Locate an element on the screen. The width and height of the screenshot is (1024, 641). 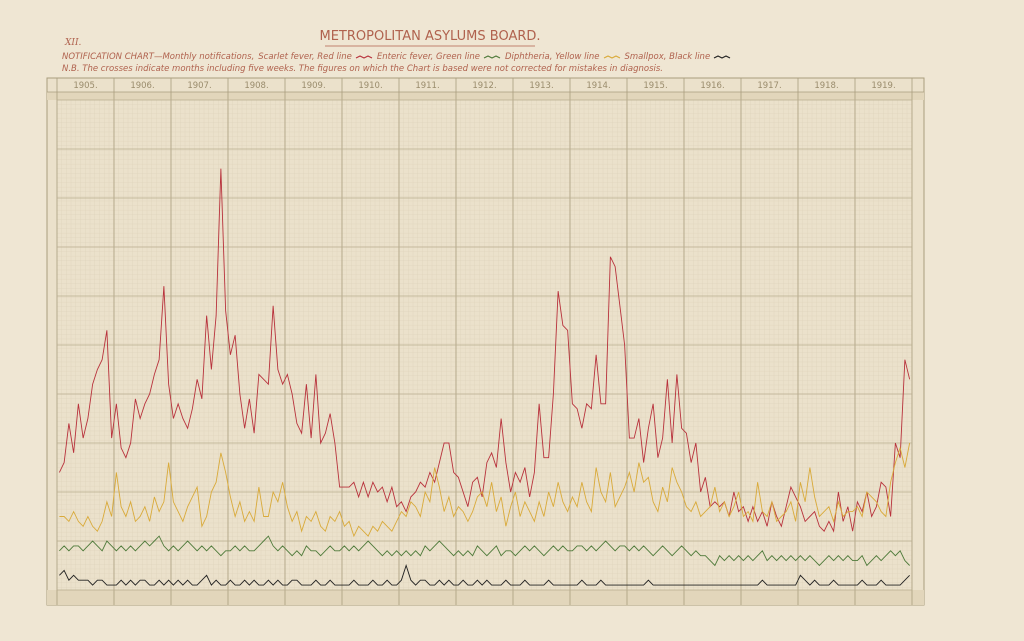
legend-label: Enteric fever, Green line is located at coordinates (428, 57).